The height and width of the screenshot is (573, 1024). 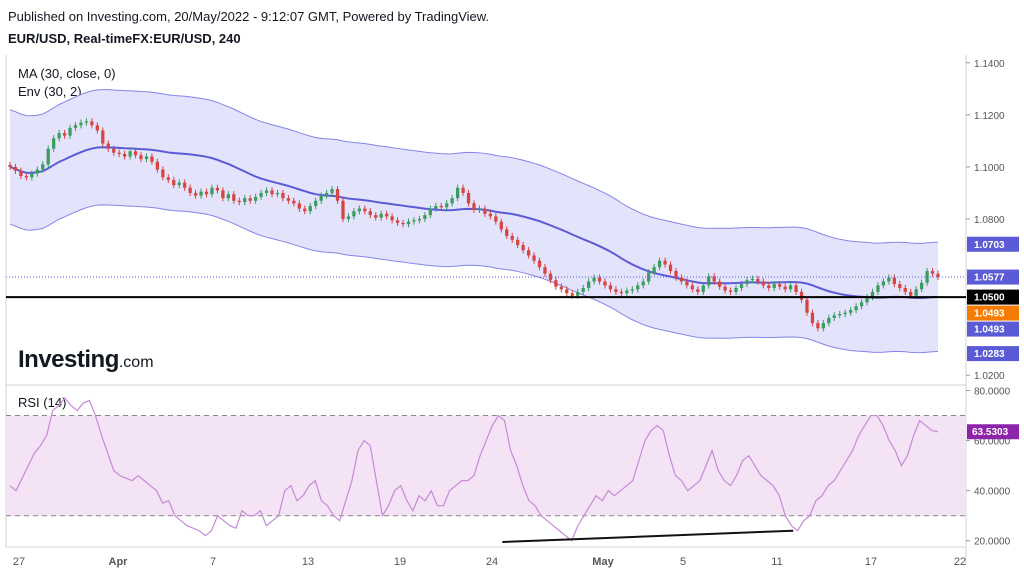 What do you see at coordinates (989, 330) in the screenshot?
I see `price-badge-label: 1.0493` at bounding box center [989, 330].